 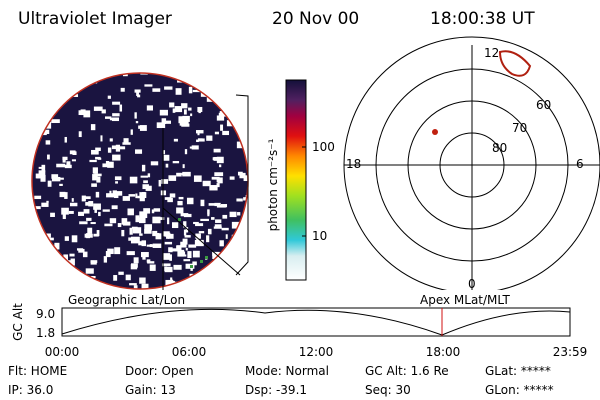 What do you see at coordinates (472, 284) in the screenshot?
I see `clock-label: 0` at bounding box center [472, 284].